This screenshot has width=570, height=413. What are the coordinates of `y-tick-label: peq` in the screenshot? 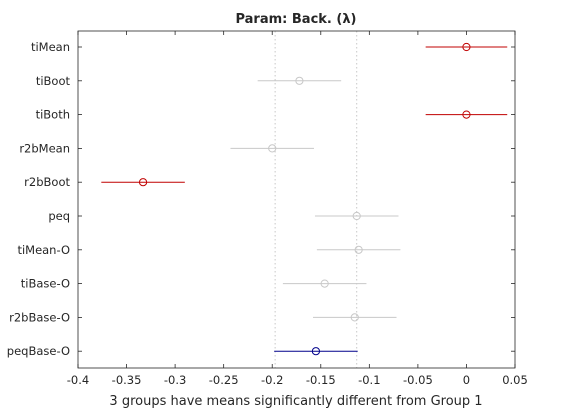 It's located at (59, 216).